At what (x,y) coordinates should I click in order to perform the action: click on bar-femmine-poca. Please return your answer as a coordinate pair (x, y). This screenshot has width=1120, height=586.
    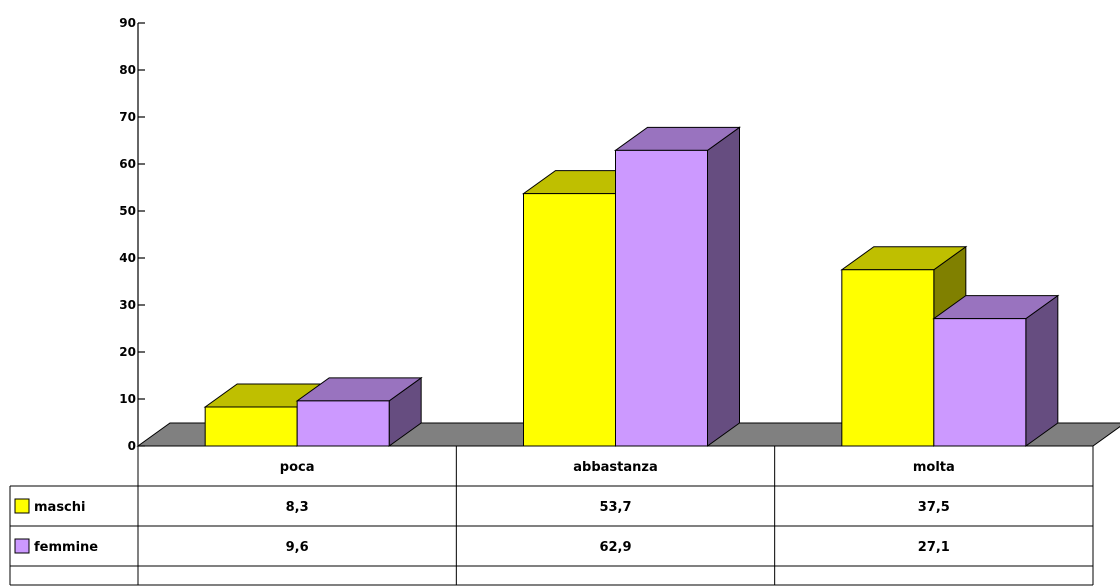
    Looking at the image, I should click on (359, 411).